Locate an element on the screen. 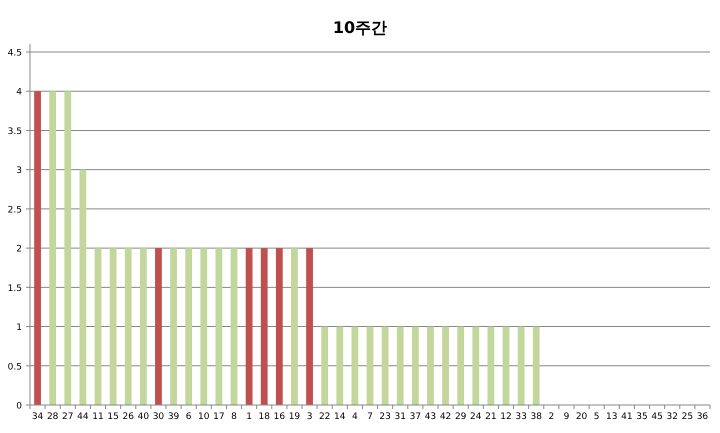  x-tick-label: 12 is located at coordinates (506, 417).